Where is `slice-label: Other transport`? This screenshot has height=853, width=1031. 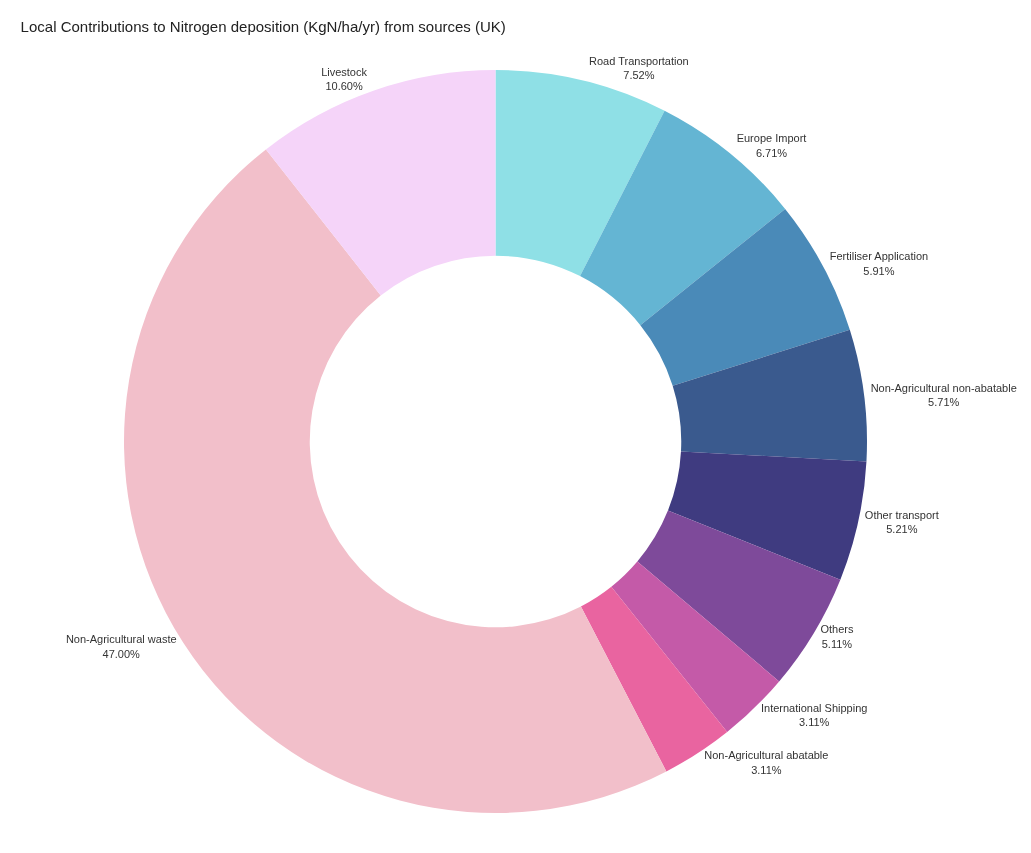
slice-label: Other transport is located at coordinates (901, 515).